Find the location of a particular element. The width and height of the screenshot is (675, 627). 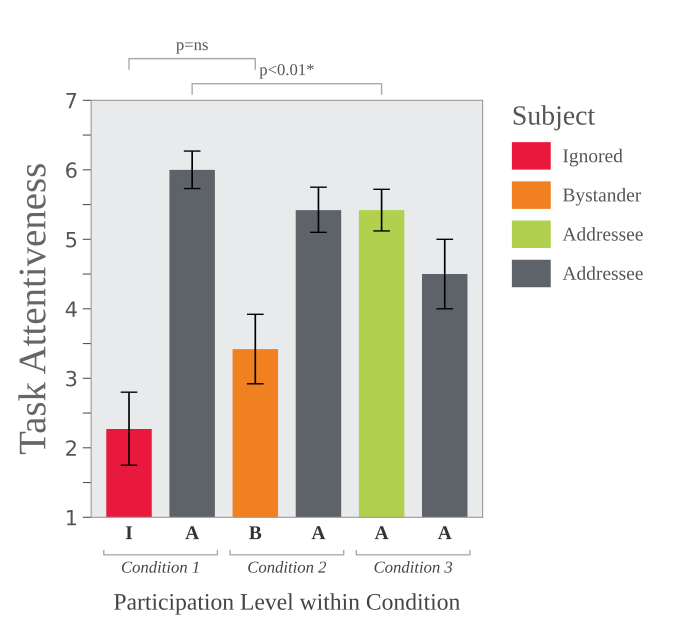

x-axis-title: Participation Level within Condition is located at coordinates (287, 604).